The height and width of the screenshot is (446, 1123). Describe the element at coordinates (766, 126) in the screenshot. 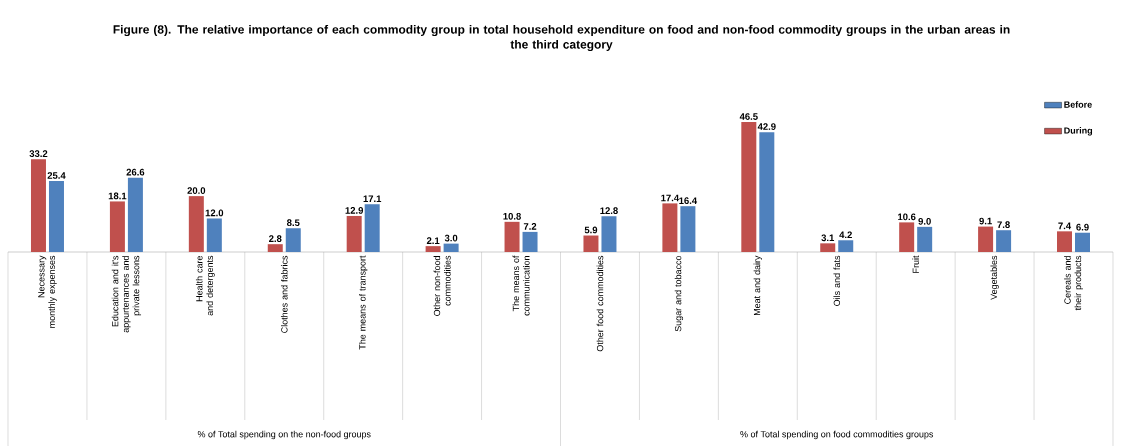

I see `data-label: 42.9` at that location.